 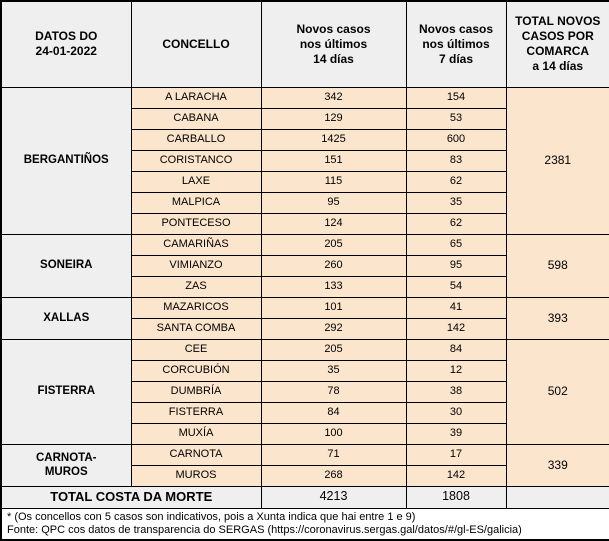 What do you see at coordinates (196, 391) in the screenshot?
I see `concello-cell: DUMBRÍA` at bounding box center [196, 391].